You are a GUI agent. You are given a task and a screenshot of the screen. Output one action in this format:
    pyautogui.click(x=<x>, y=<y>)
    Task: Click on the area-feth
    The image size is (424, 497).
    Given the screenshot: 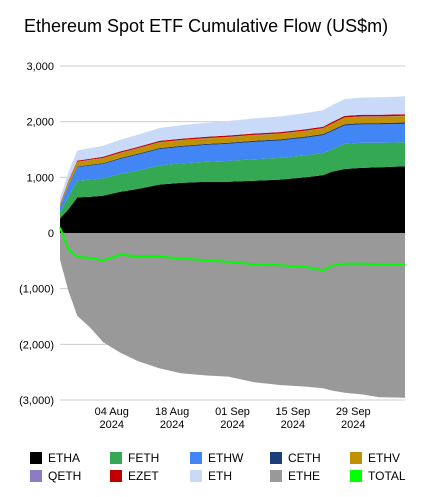 What is the action you would take?
    pyautogui.click(x=232, y=180)
    